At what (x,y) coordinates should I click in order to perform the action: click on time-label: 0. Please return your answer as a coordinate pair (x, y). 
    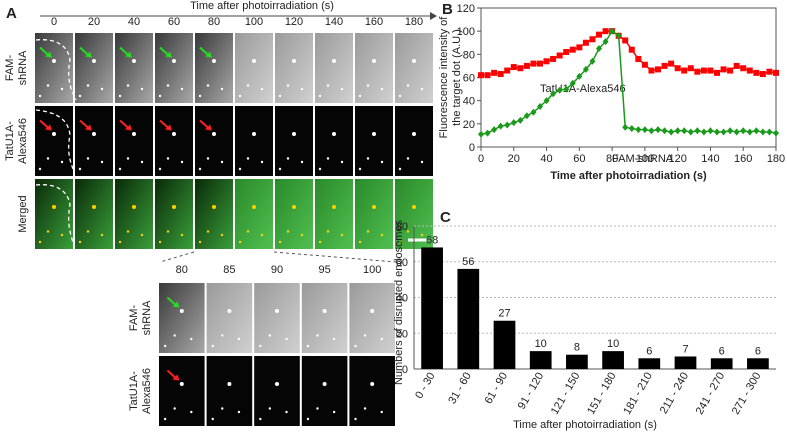
    Looking at the image, I should click on (54, 22).